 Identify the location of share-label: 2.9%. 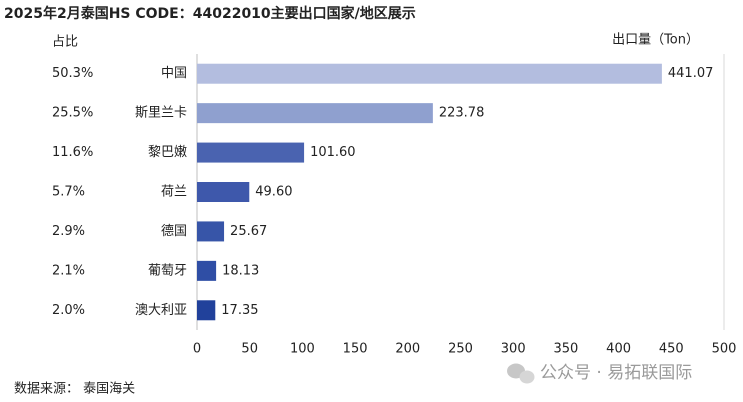
(68, 231).